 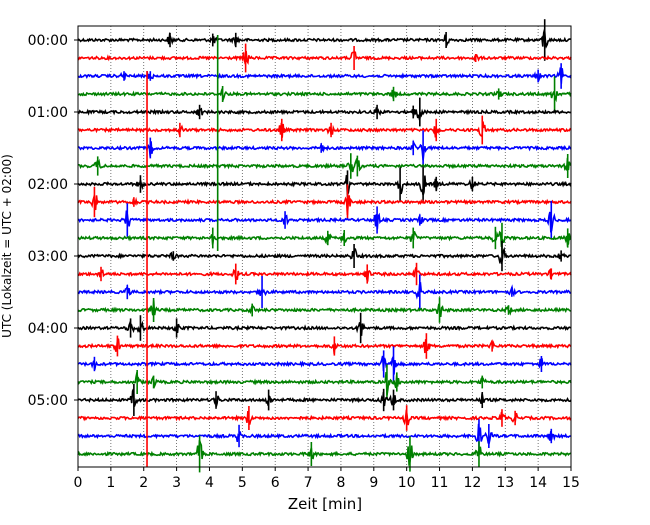 I want to click on y-tick-label: 02:00, so click(x=48, y=185).